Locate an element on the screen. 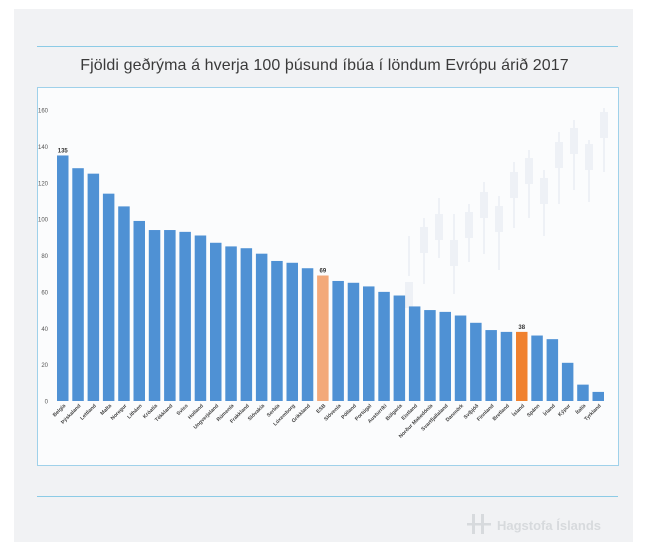  x-tick-label: Ísland is located at coordinates (518, 410).